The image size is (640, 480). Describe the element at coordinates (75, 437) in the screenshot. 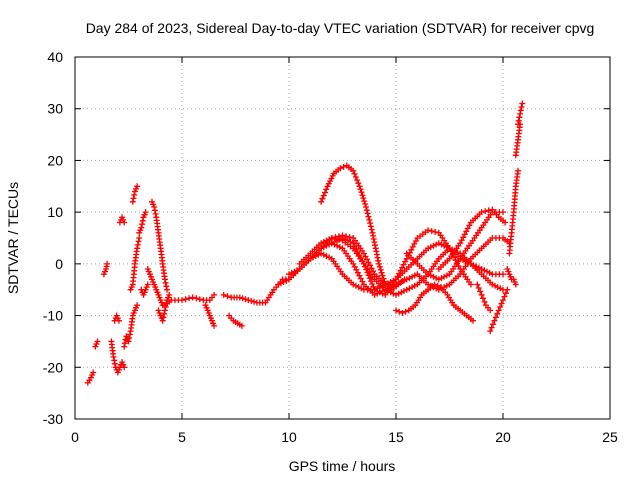

I see `x-tick-label: 0` at that location.